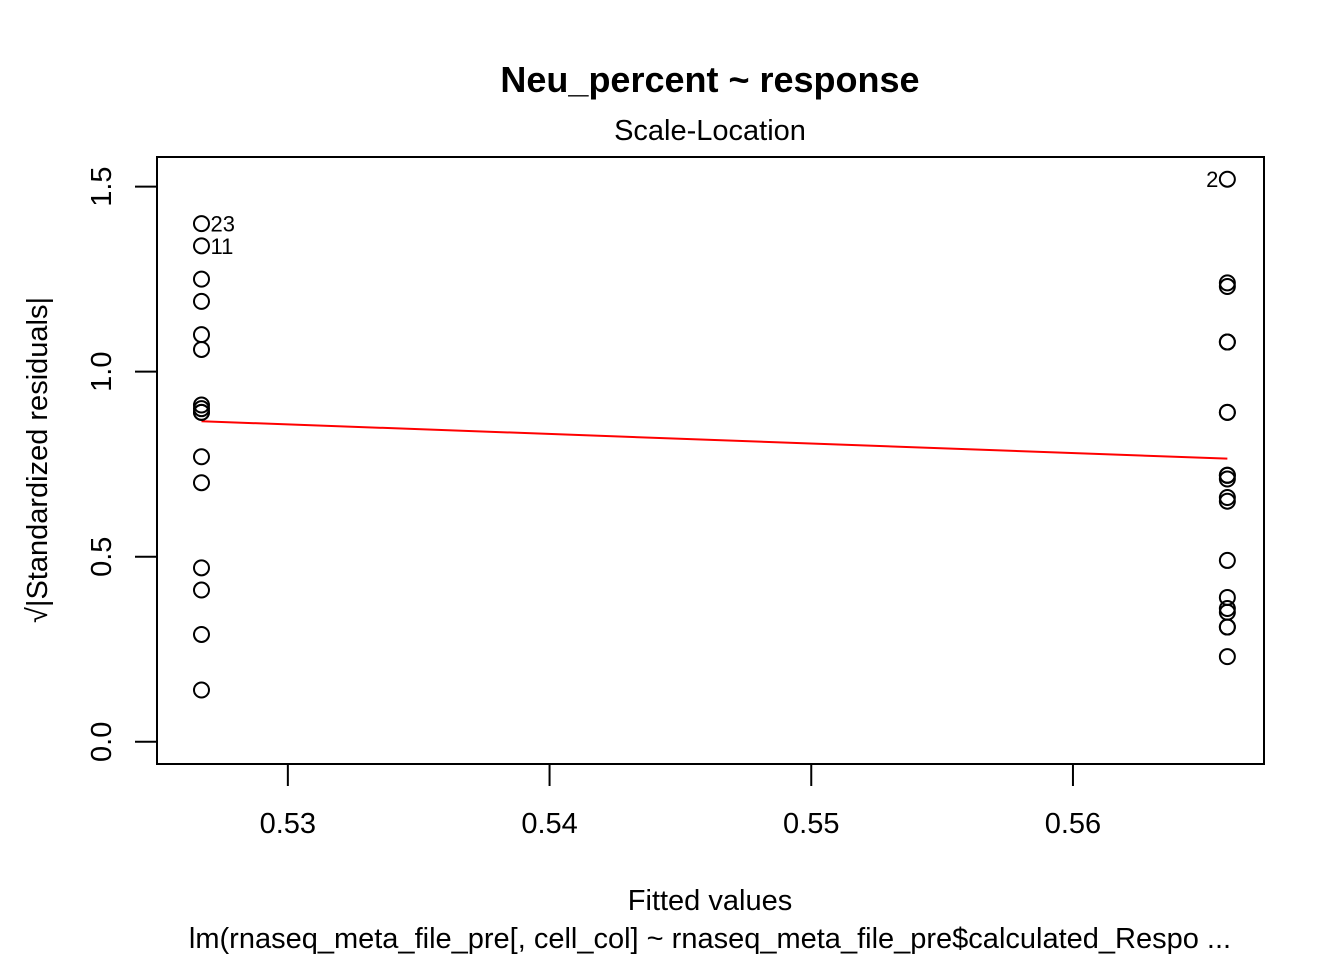 The height and width of the screenshot is (960, 1344). Describe the element at coordinates (709, 79) in the screenshot. I see `chart-title: Neu_percent ~ response` at that location.